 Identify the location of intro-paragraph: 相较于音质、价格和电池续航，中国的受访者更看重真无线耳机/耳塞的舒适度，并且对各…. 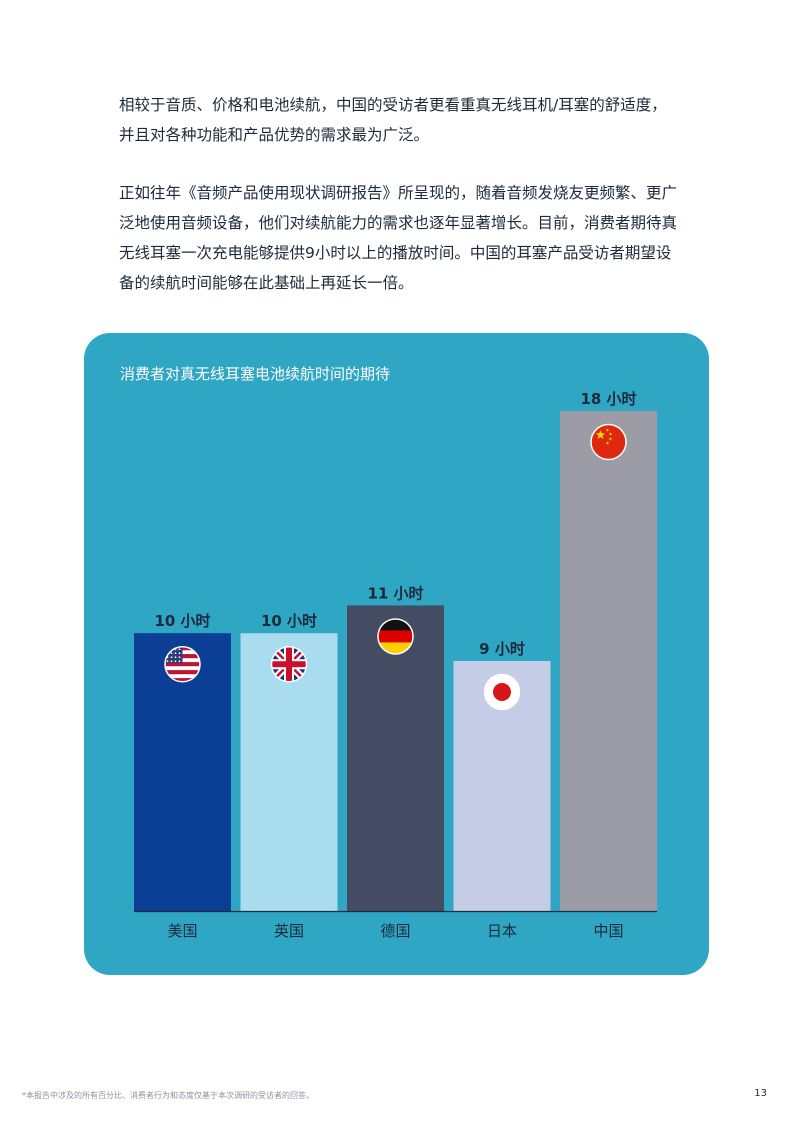
(393, 120).